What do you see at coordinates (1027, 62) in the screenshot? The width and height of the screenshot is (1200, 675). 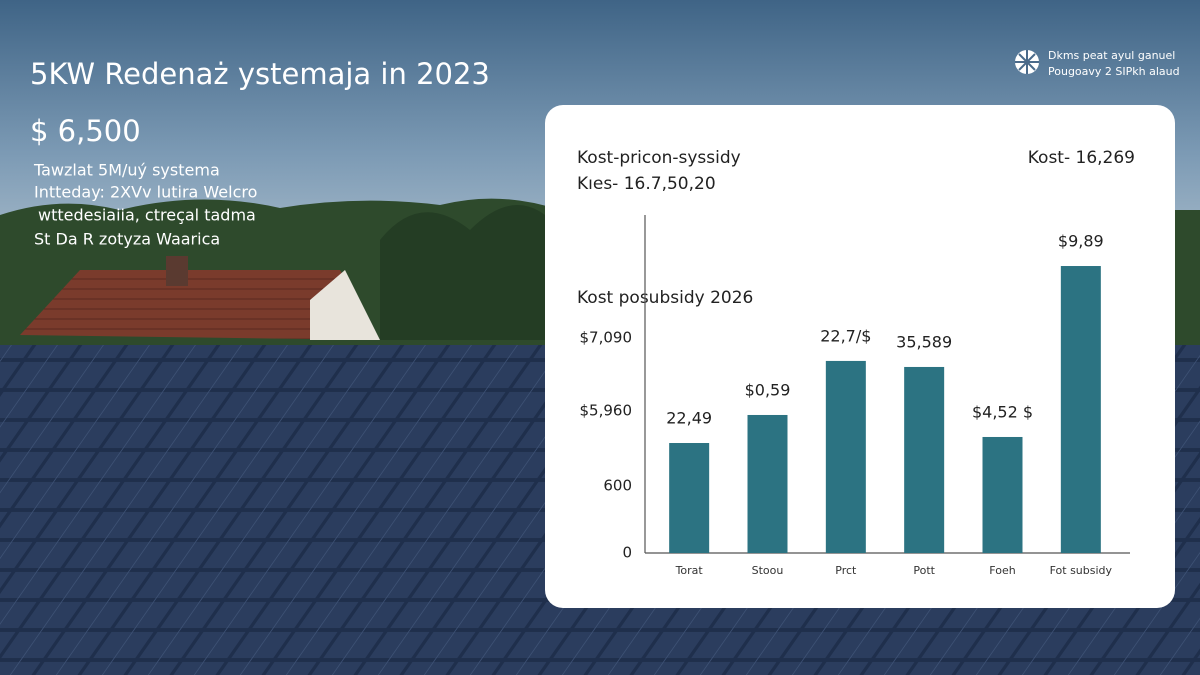 I see `logo-icon` at bounding box center [1027, 62].